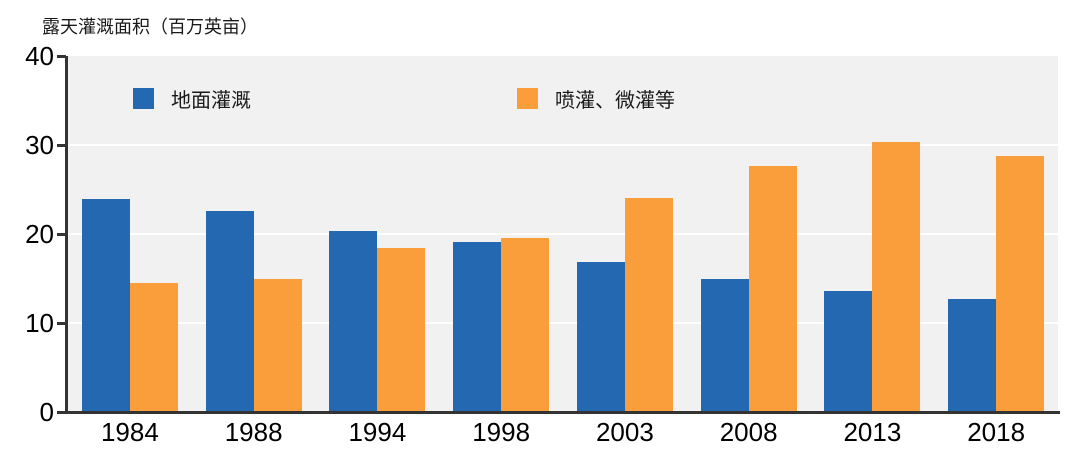 This screenshot has height=451, width=1080. Describe the element at coordinates (211, 101) in the screenshot. I see `legend-label-surface-irrigation: 地面灌溉` at that location.